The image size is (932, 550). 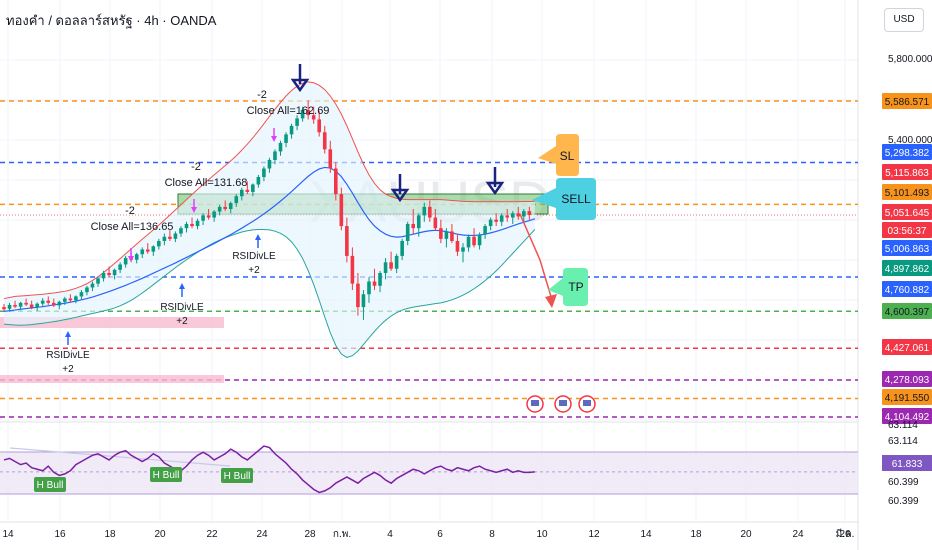 What do you see at coordinates (696, 534) in the screenshot?
I see `time-tick-label: 18` at bounding box center [696, 534].